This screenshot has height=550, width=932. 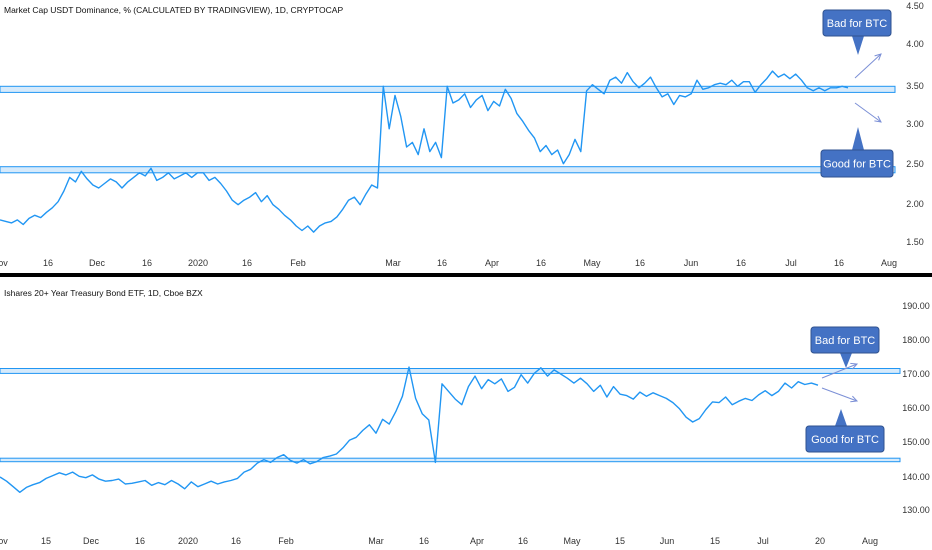 I want to click on x-tick-label: 20, so click(x=820, y=541).